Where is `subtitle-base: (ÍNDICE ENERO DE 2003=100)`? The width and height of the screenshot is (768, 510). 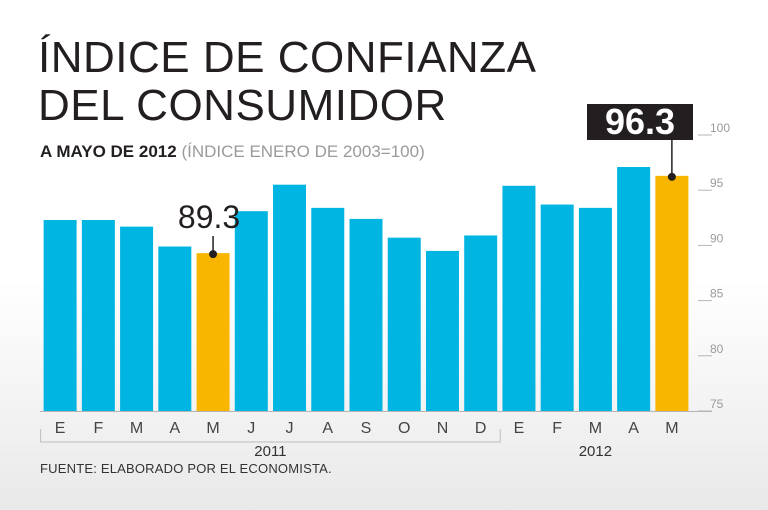 subtitle-base: (ÍNDICE ENERO DE 2003=100) is located at coordinates (303, 151).